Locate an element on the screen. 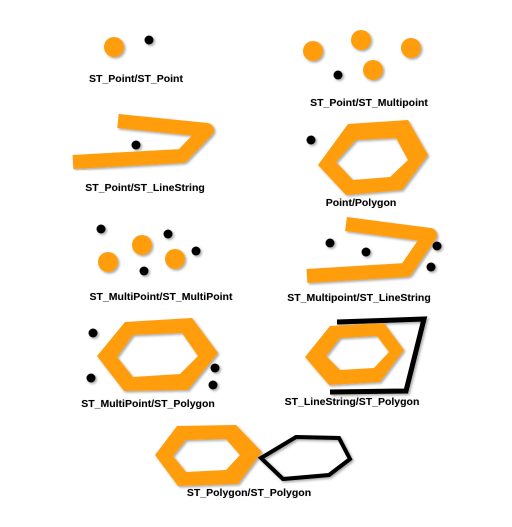 Image resolution: width=512 pixels, height=527 pixels. black-polygon-outline is located at coordinates (305, 458).